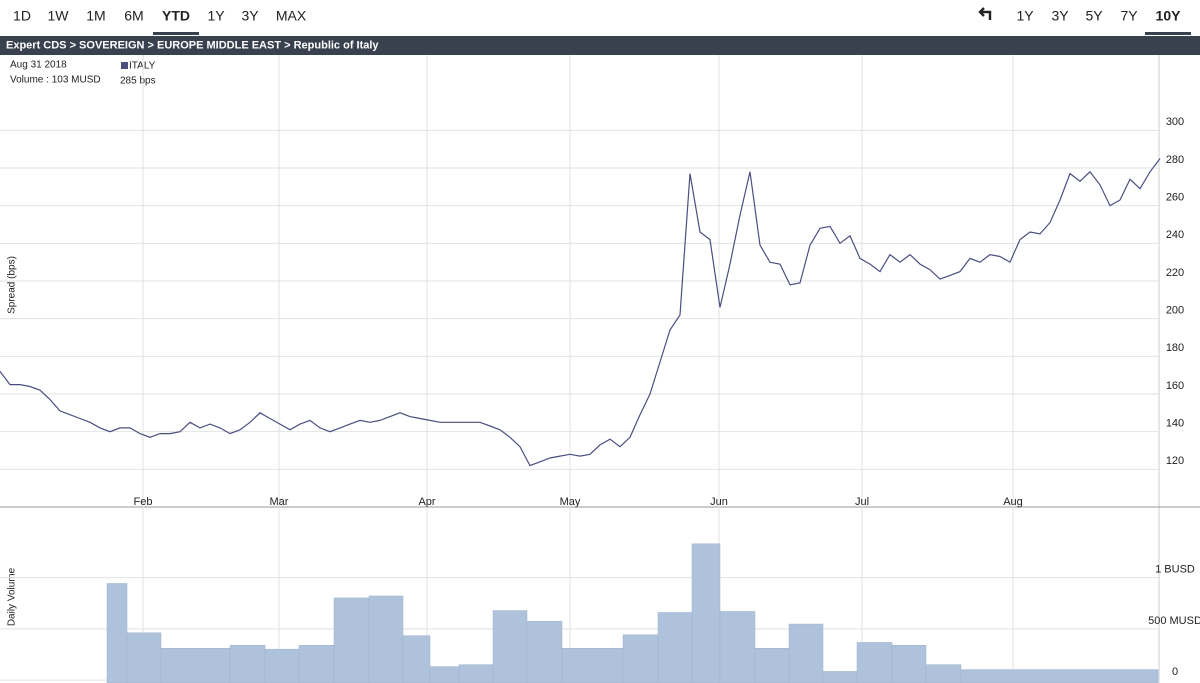 Image resolution: width=1200 pixels, height=683 pixels. I want to click on y-axis-label: Daily Volume, so click(12, 596).